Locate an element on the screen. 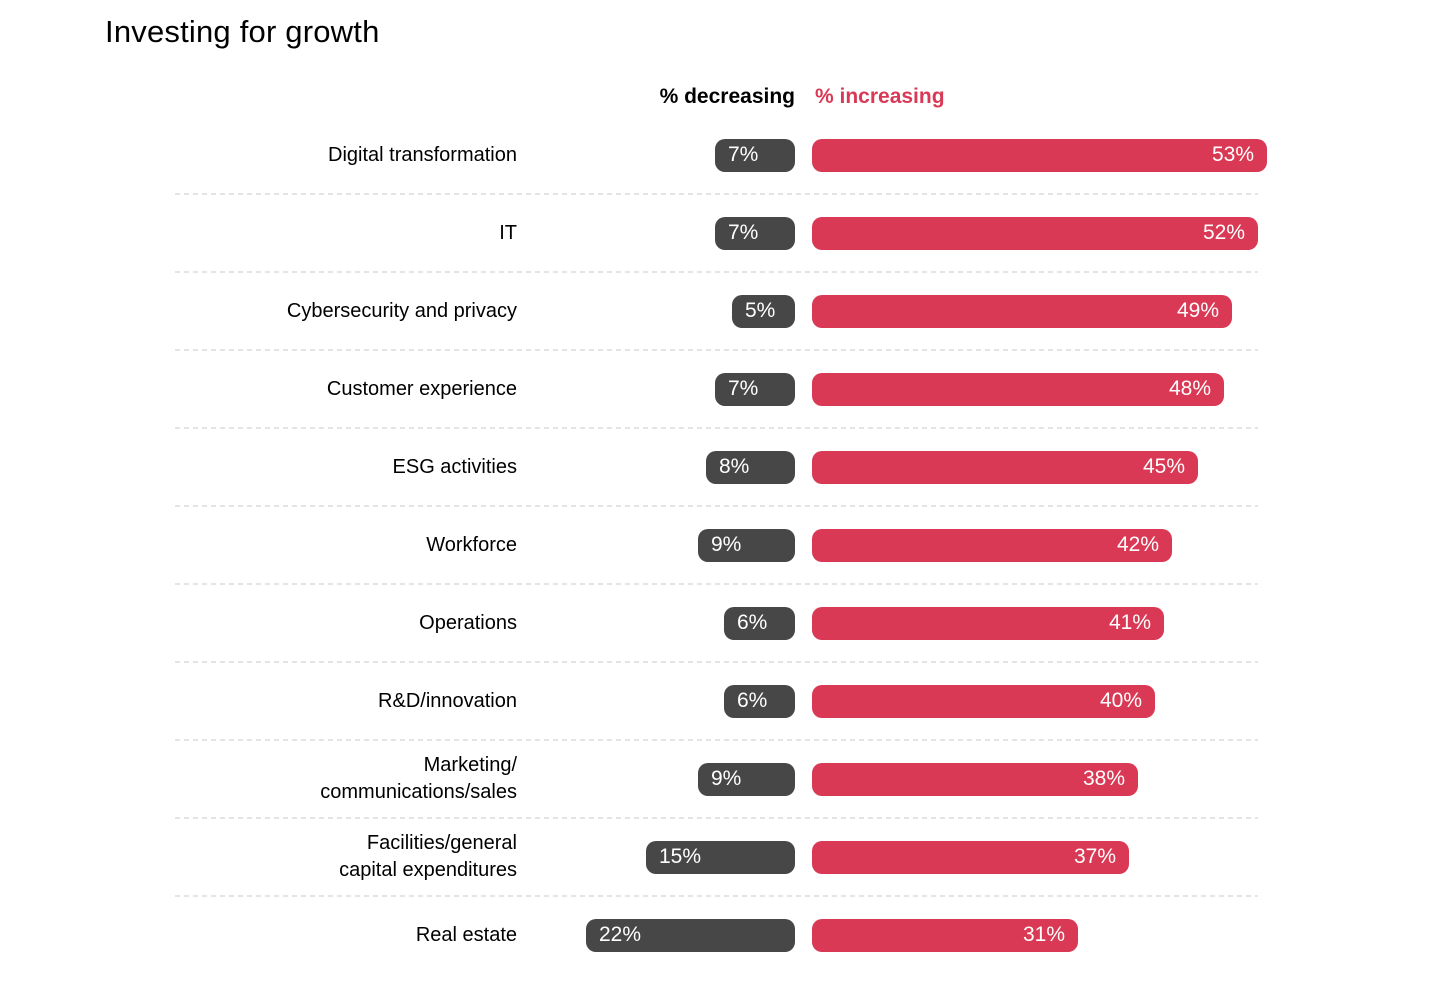 The height and width of the screenshot is (1001, 1439). chart-title: Investing for growth is located at coordinates (242, 31).